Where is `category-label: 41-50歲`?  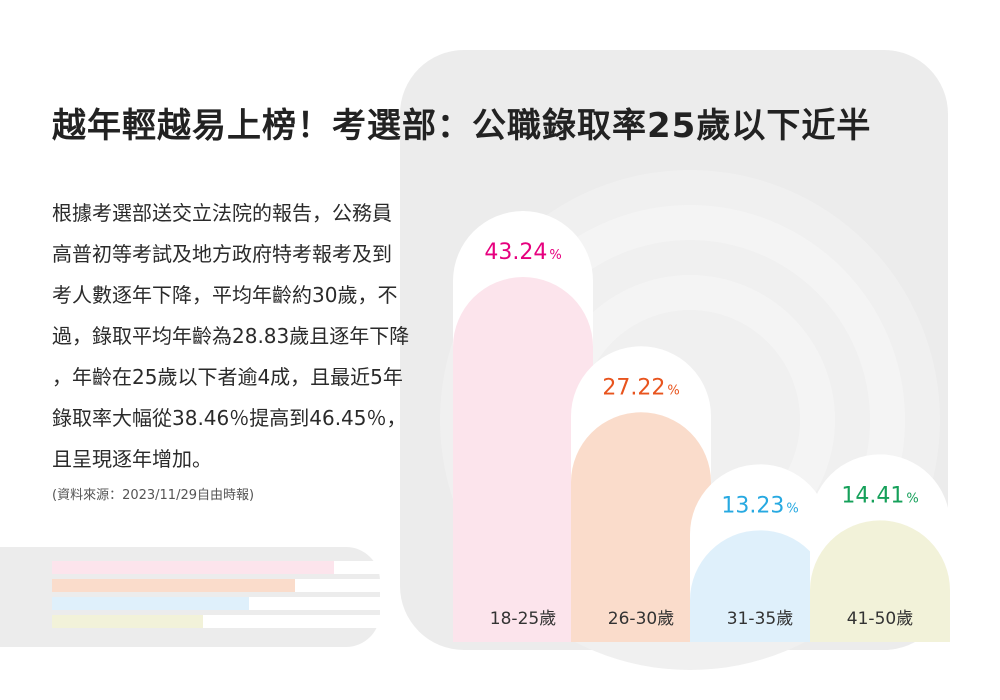 category-label: 41-50歲 is located at coordinates (880, 619).